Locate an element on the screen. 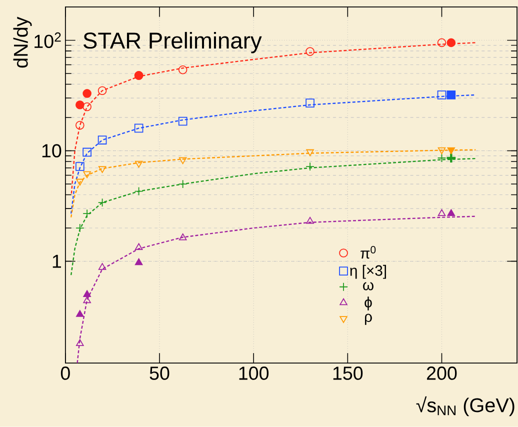 This screenshot has height=427, width=518. legend-label: π$^{0}$ is located at coordinates (368, 252).